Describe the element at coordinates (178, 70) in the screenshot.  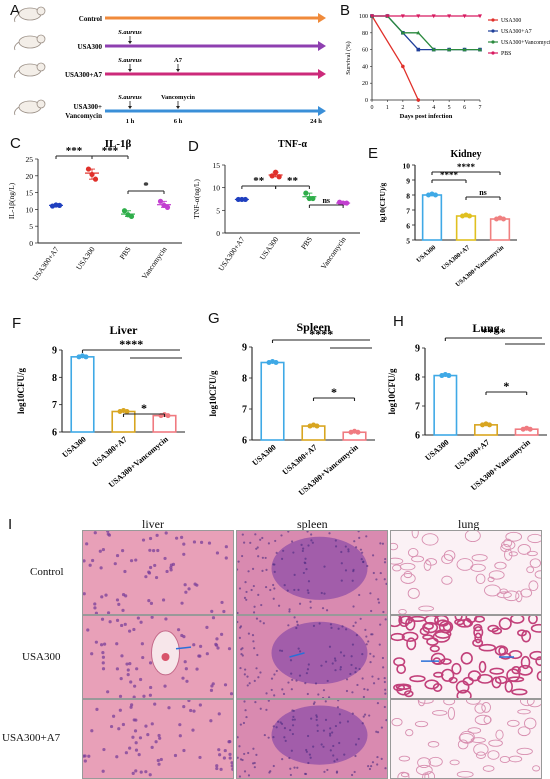
I see `a7-marker-head` at that location.